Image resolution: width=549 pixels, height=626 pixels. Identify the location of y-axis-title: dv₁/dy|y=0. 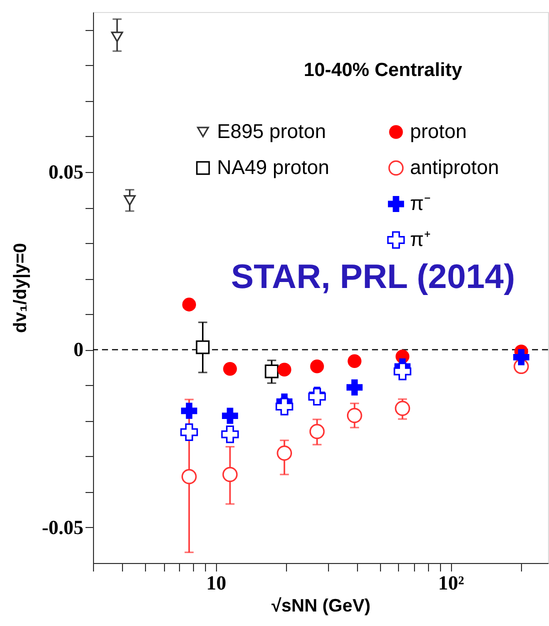
(20, 288).